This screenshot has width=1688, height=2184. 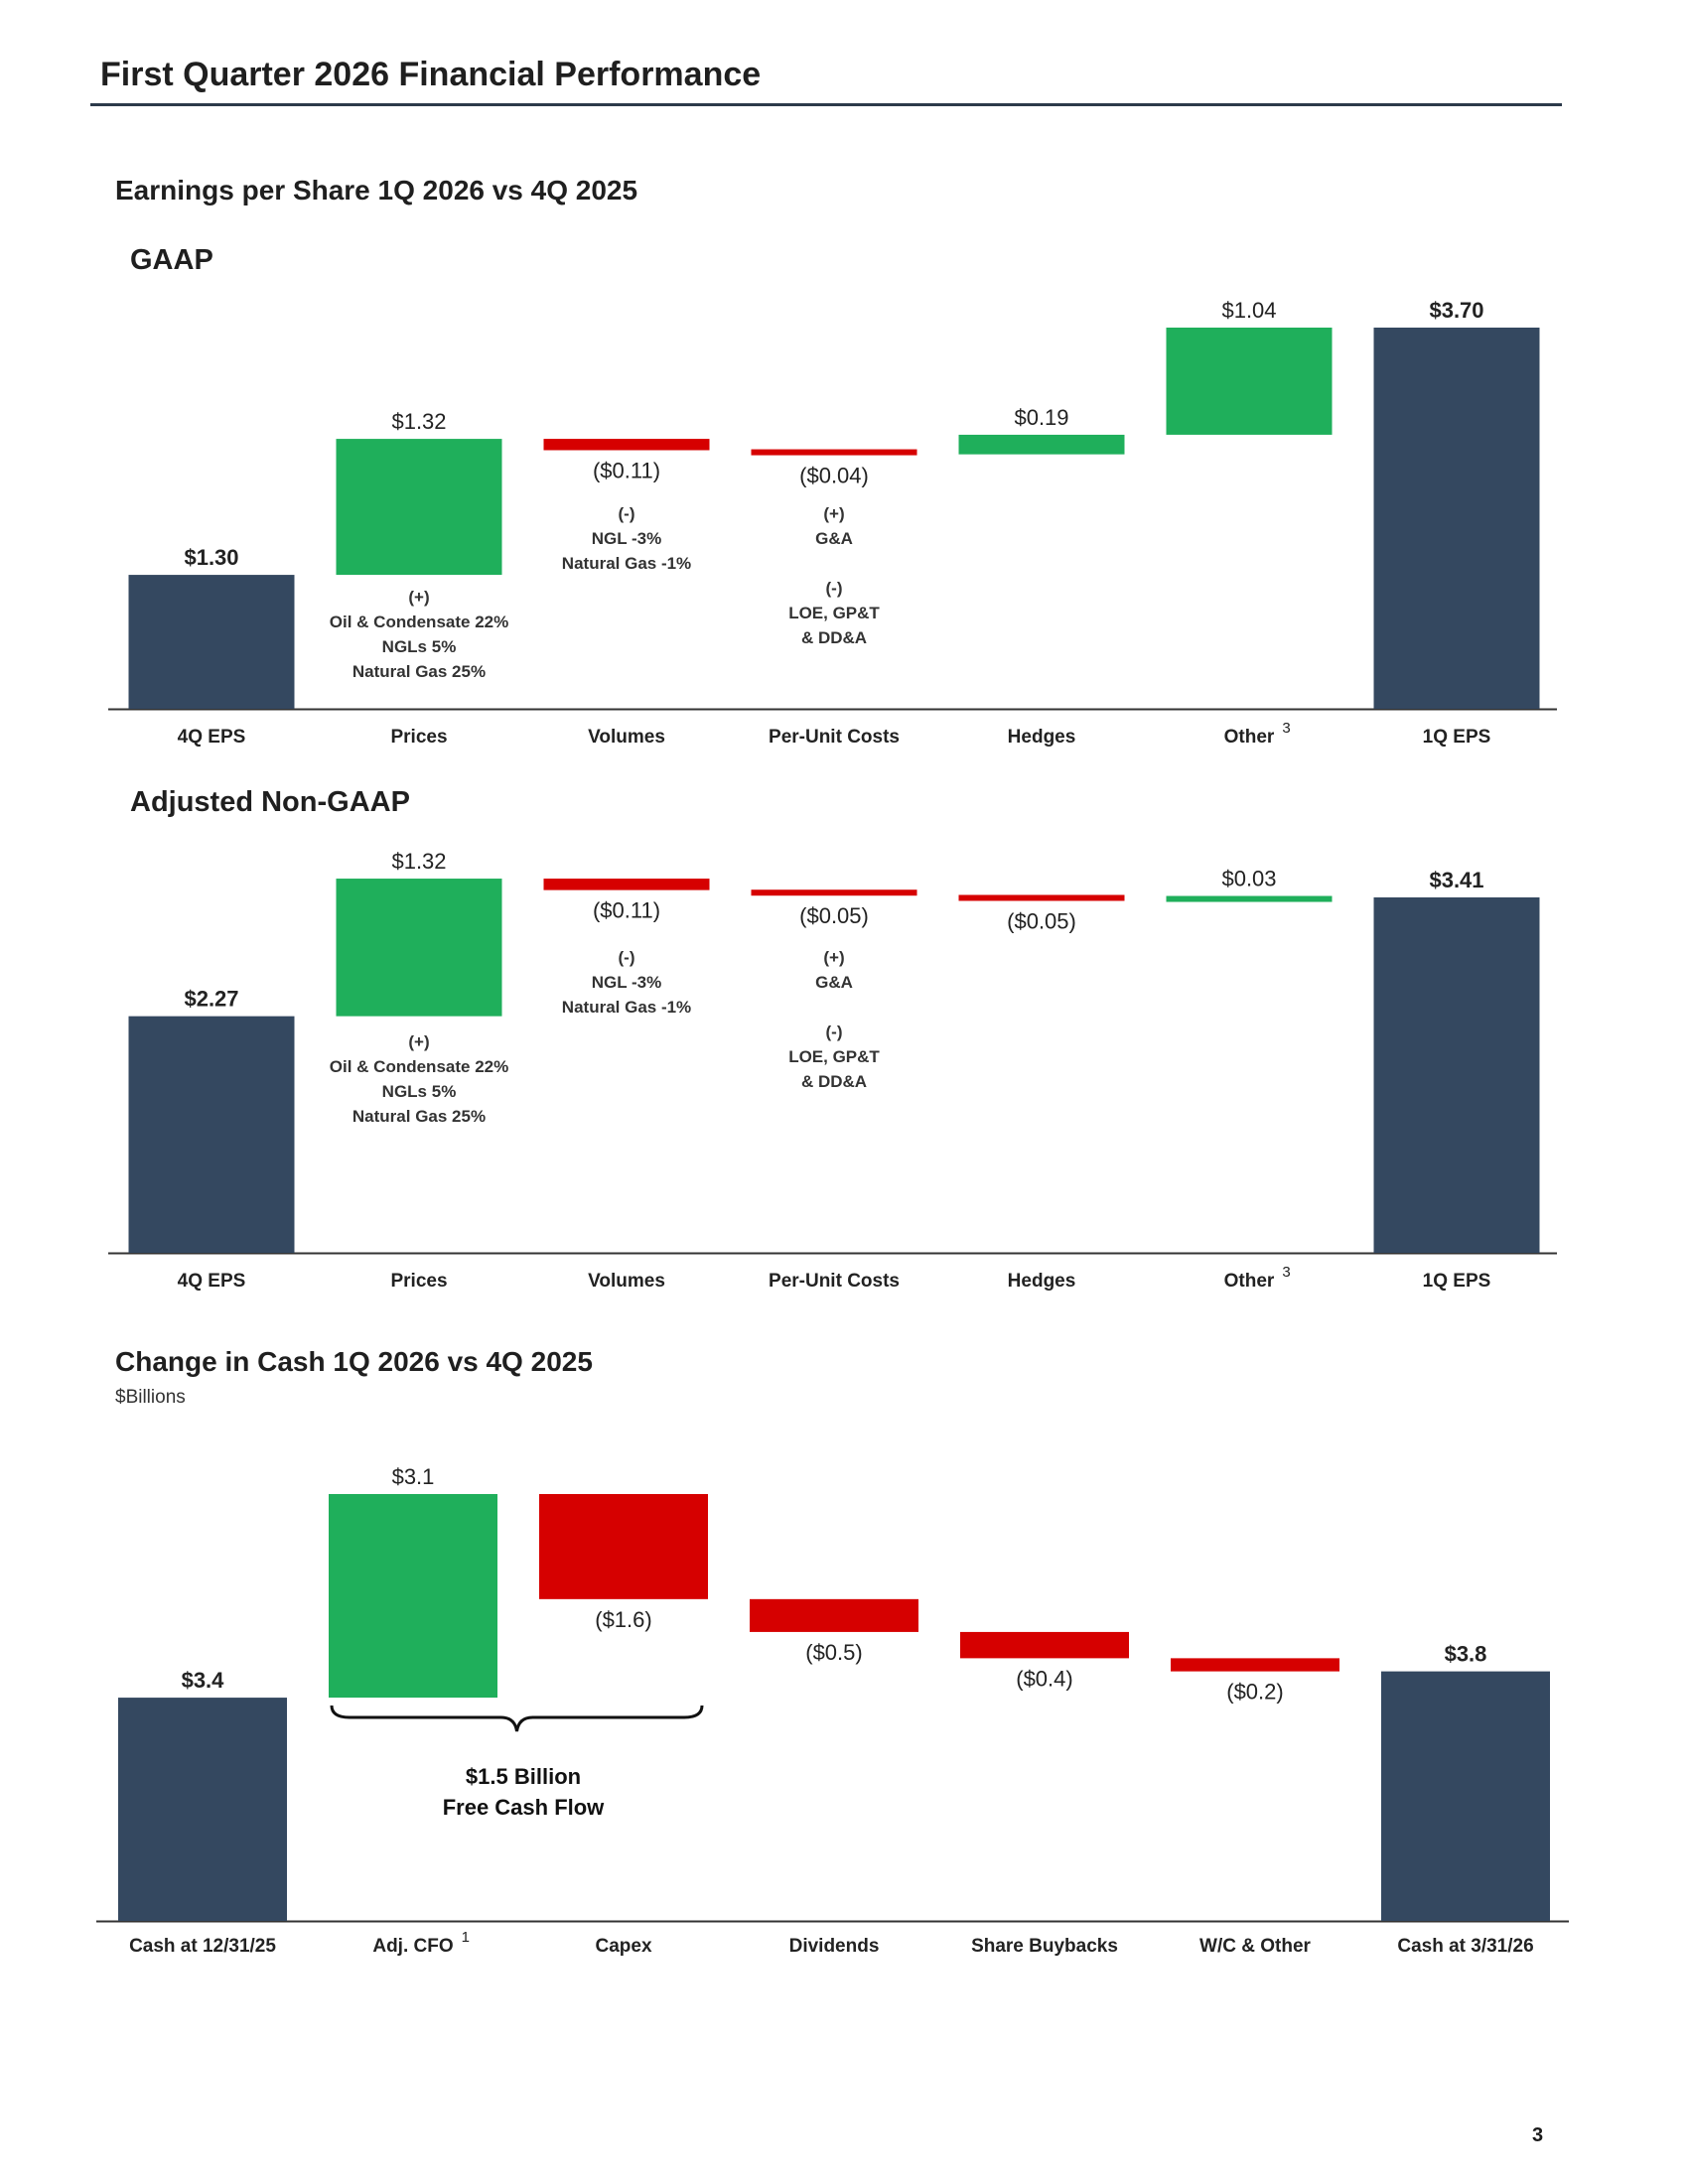 What do you see at coordinates (834, 1946) in the screenshot?
I see `category-label-3: Dividends` at bounding box center [834, 1946].